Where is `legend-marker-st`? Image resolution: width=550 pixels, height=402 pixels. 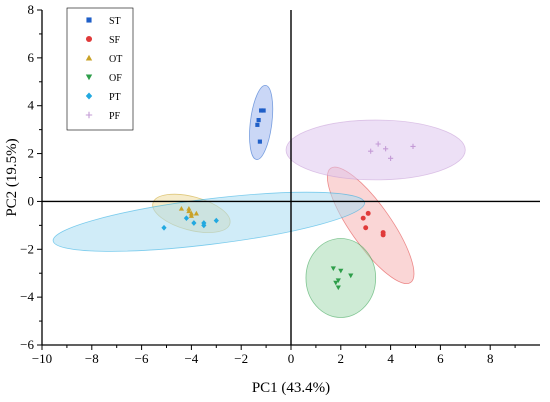
legend-marker-st is located at coordinates (89, 20).